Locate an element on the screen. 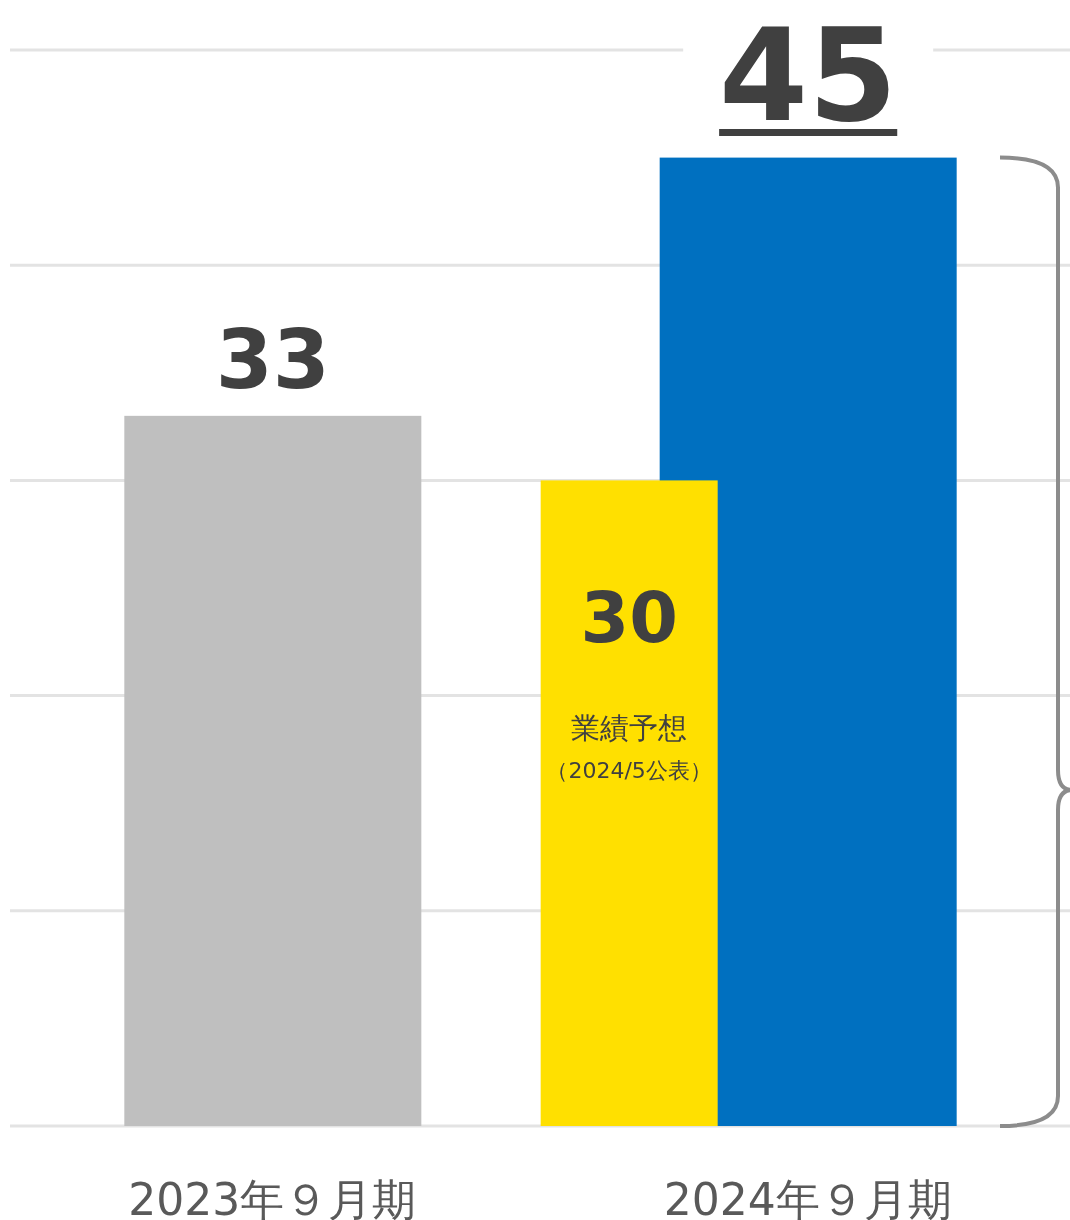 Image resolution: width=1070 pixels, height=1220 pixels. data-label: 33 is located at coordinates (272, 359).